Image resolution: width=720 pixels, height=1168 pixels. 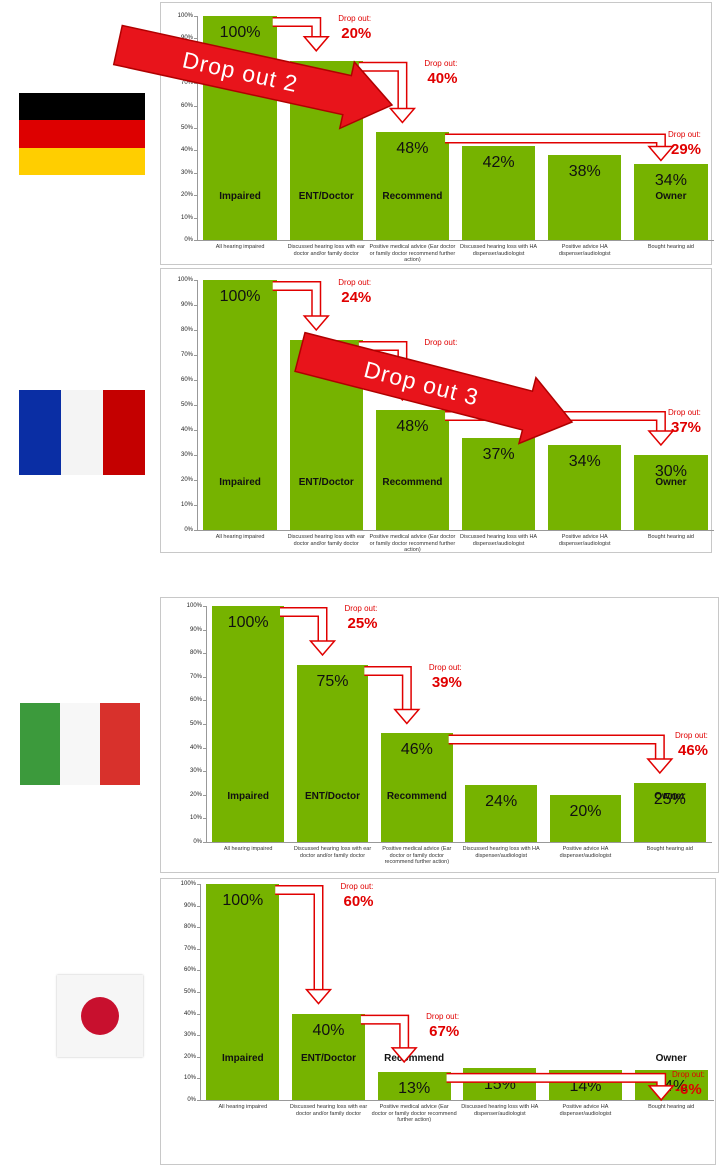 I want to click on annotation-value: 67%, so click(x=444, y=1031).